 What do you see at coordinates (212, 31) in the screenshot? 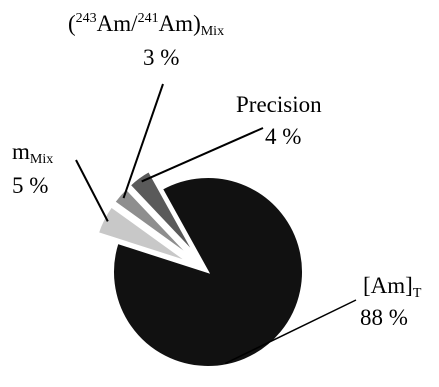
I see `mix-subscript: Mix` at bounding box center [212, 31].